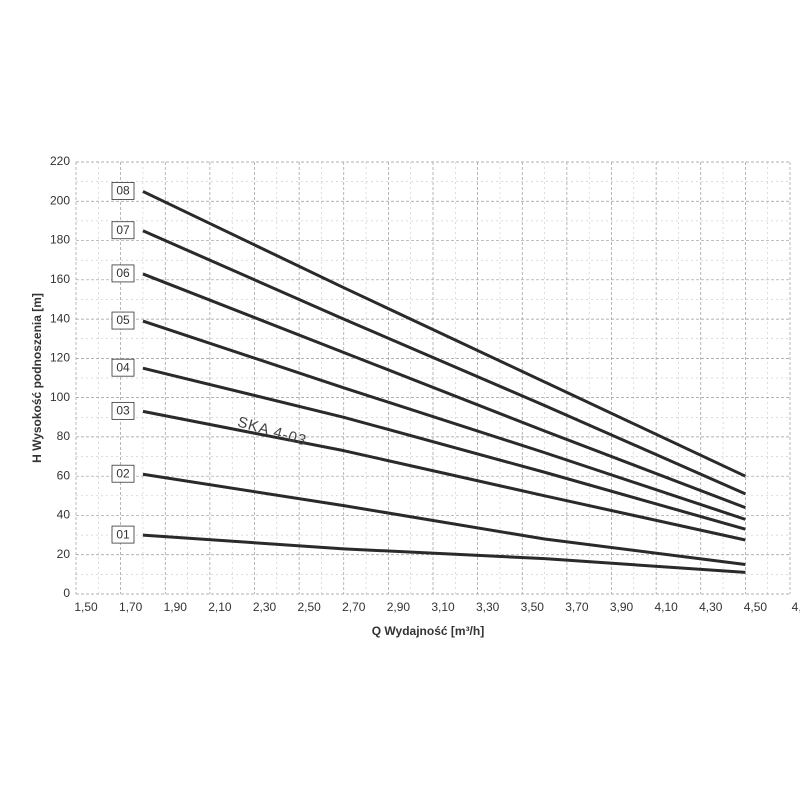 The image size is (800, 800). I want to click on x-tick-label: 2,90, so click(399, 607).